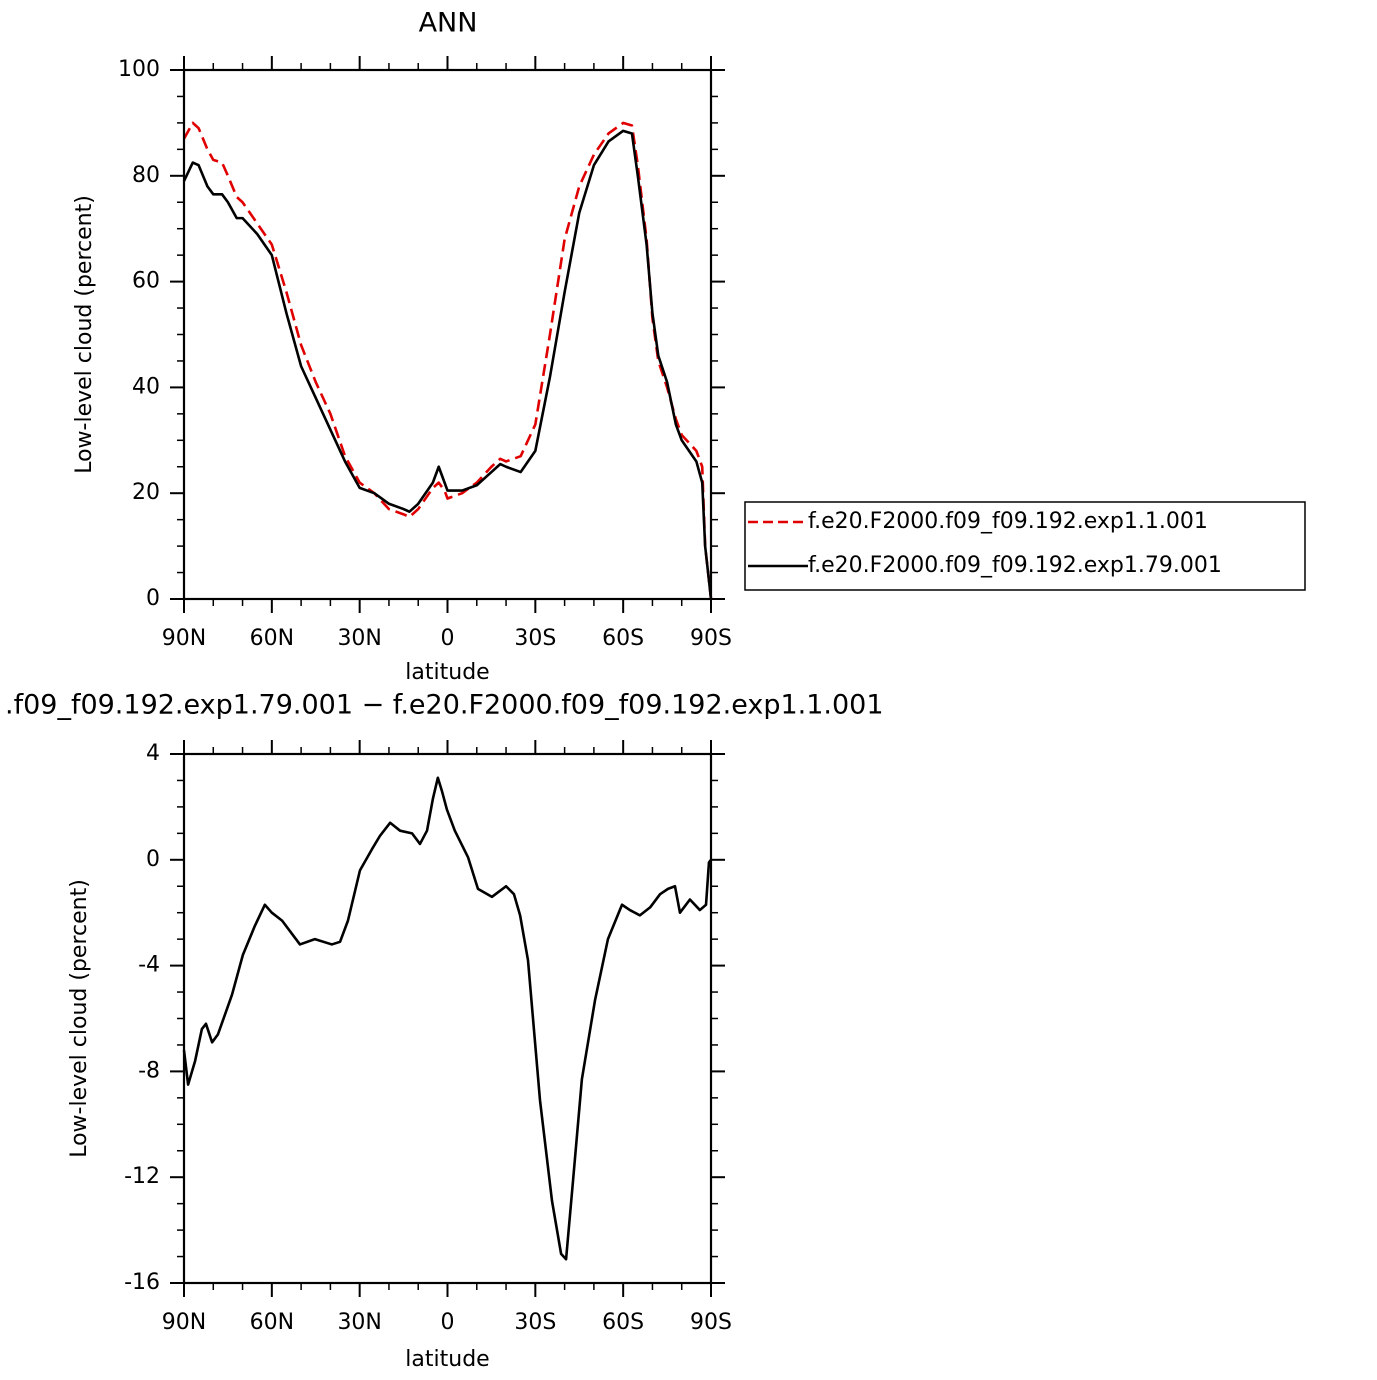 The height and width of the screenshot is (1380, 1377). I want to click on y-tick-label: 20, so click(146, 492).